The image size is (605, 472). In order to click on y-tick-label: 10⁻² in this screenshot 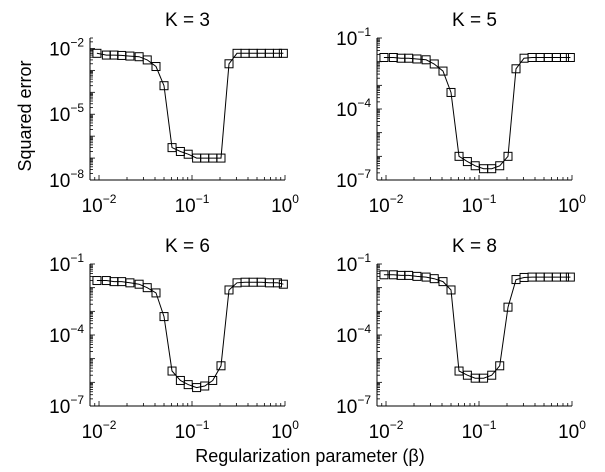, I will do `click(66, 47)`.